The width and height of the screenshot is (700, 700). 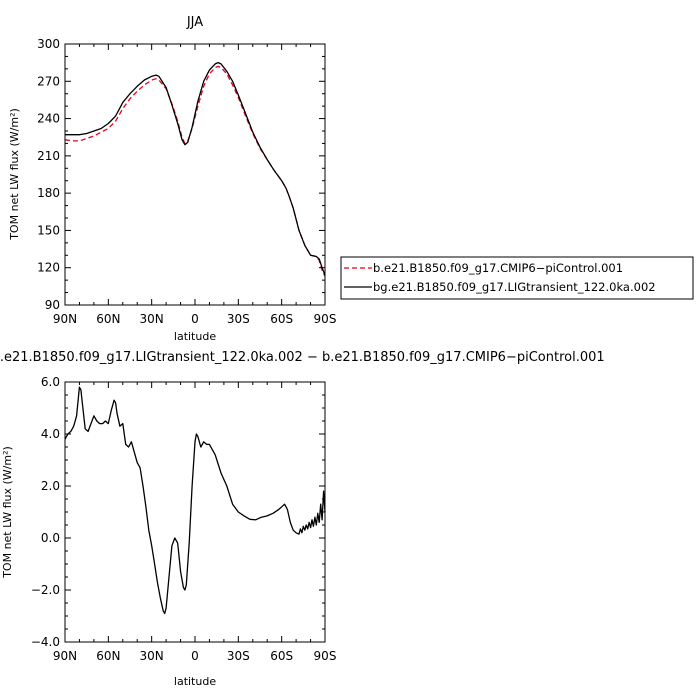 I want to click on bottom-panel-x-axis-label: latitude, so click(x=195, y=681).